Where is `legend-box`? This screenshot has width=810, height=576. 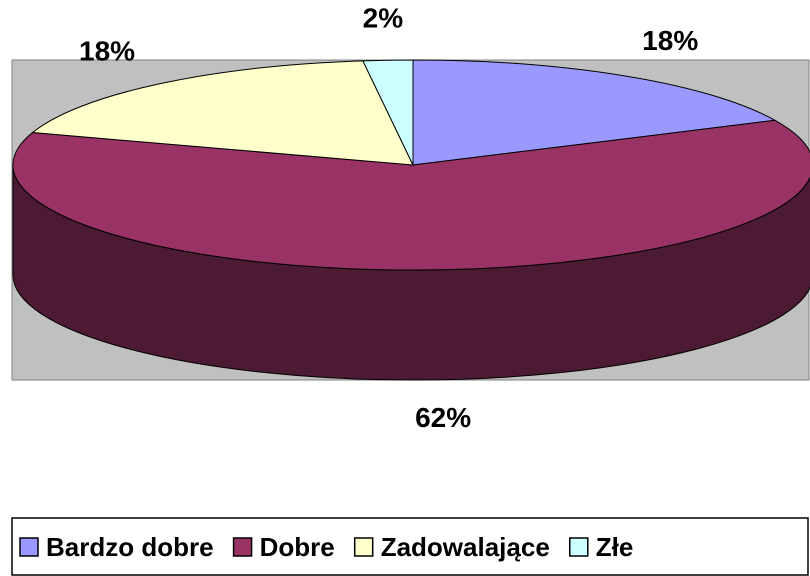
legend-box is located at coordinates (410, 546).